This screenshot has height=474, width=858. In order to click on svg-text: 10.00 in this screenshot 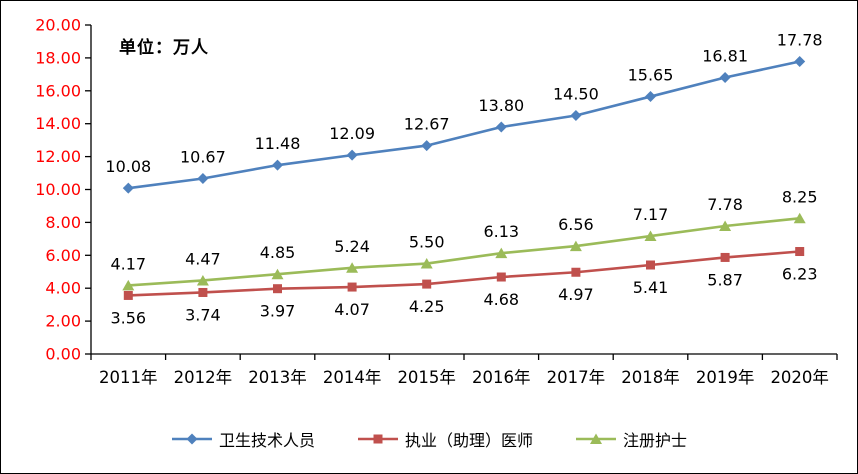, I will do `click(58, 189)`.